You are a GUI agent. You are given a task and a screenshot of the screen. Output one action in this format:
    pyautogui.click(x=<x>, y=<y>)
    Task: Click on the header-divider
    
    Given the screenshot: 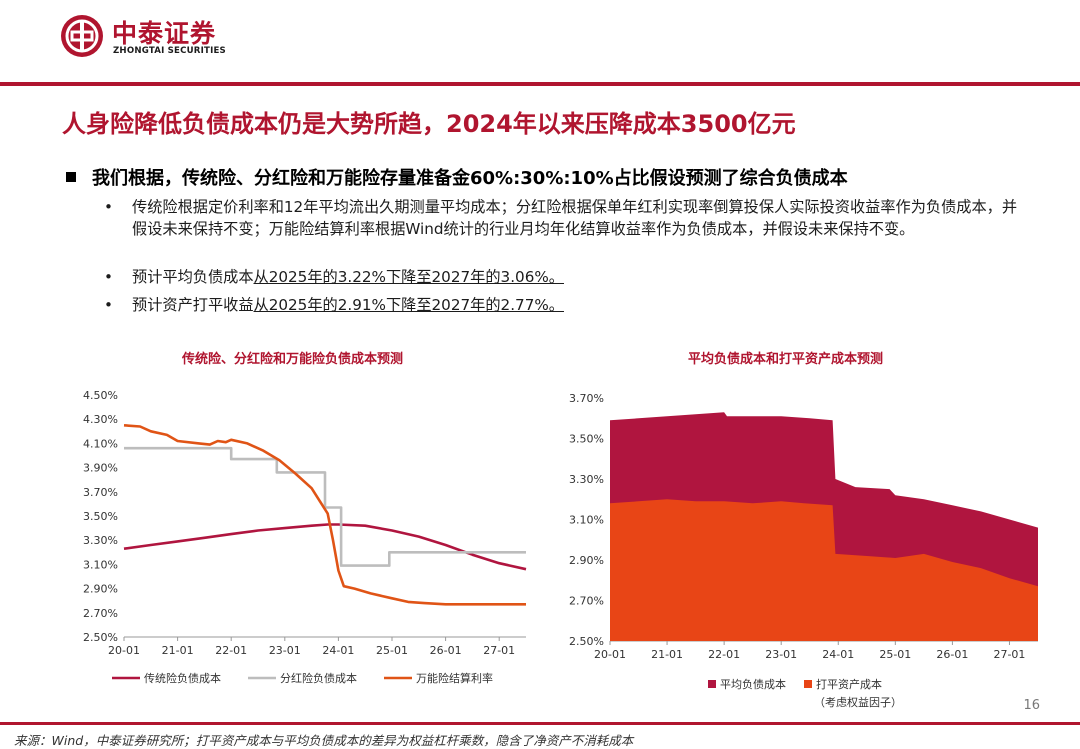 What is the action you would take?
    pyautogui.click(x=540, y=84)
    